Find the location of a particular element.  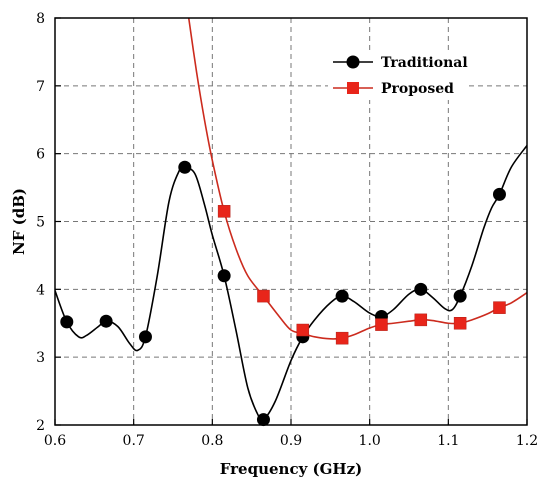

legend-label-traditional: Traditional is located at coordinates (424, 63).